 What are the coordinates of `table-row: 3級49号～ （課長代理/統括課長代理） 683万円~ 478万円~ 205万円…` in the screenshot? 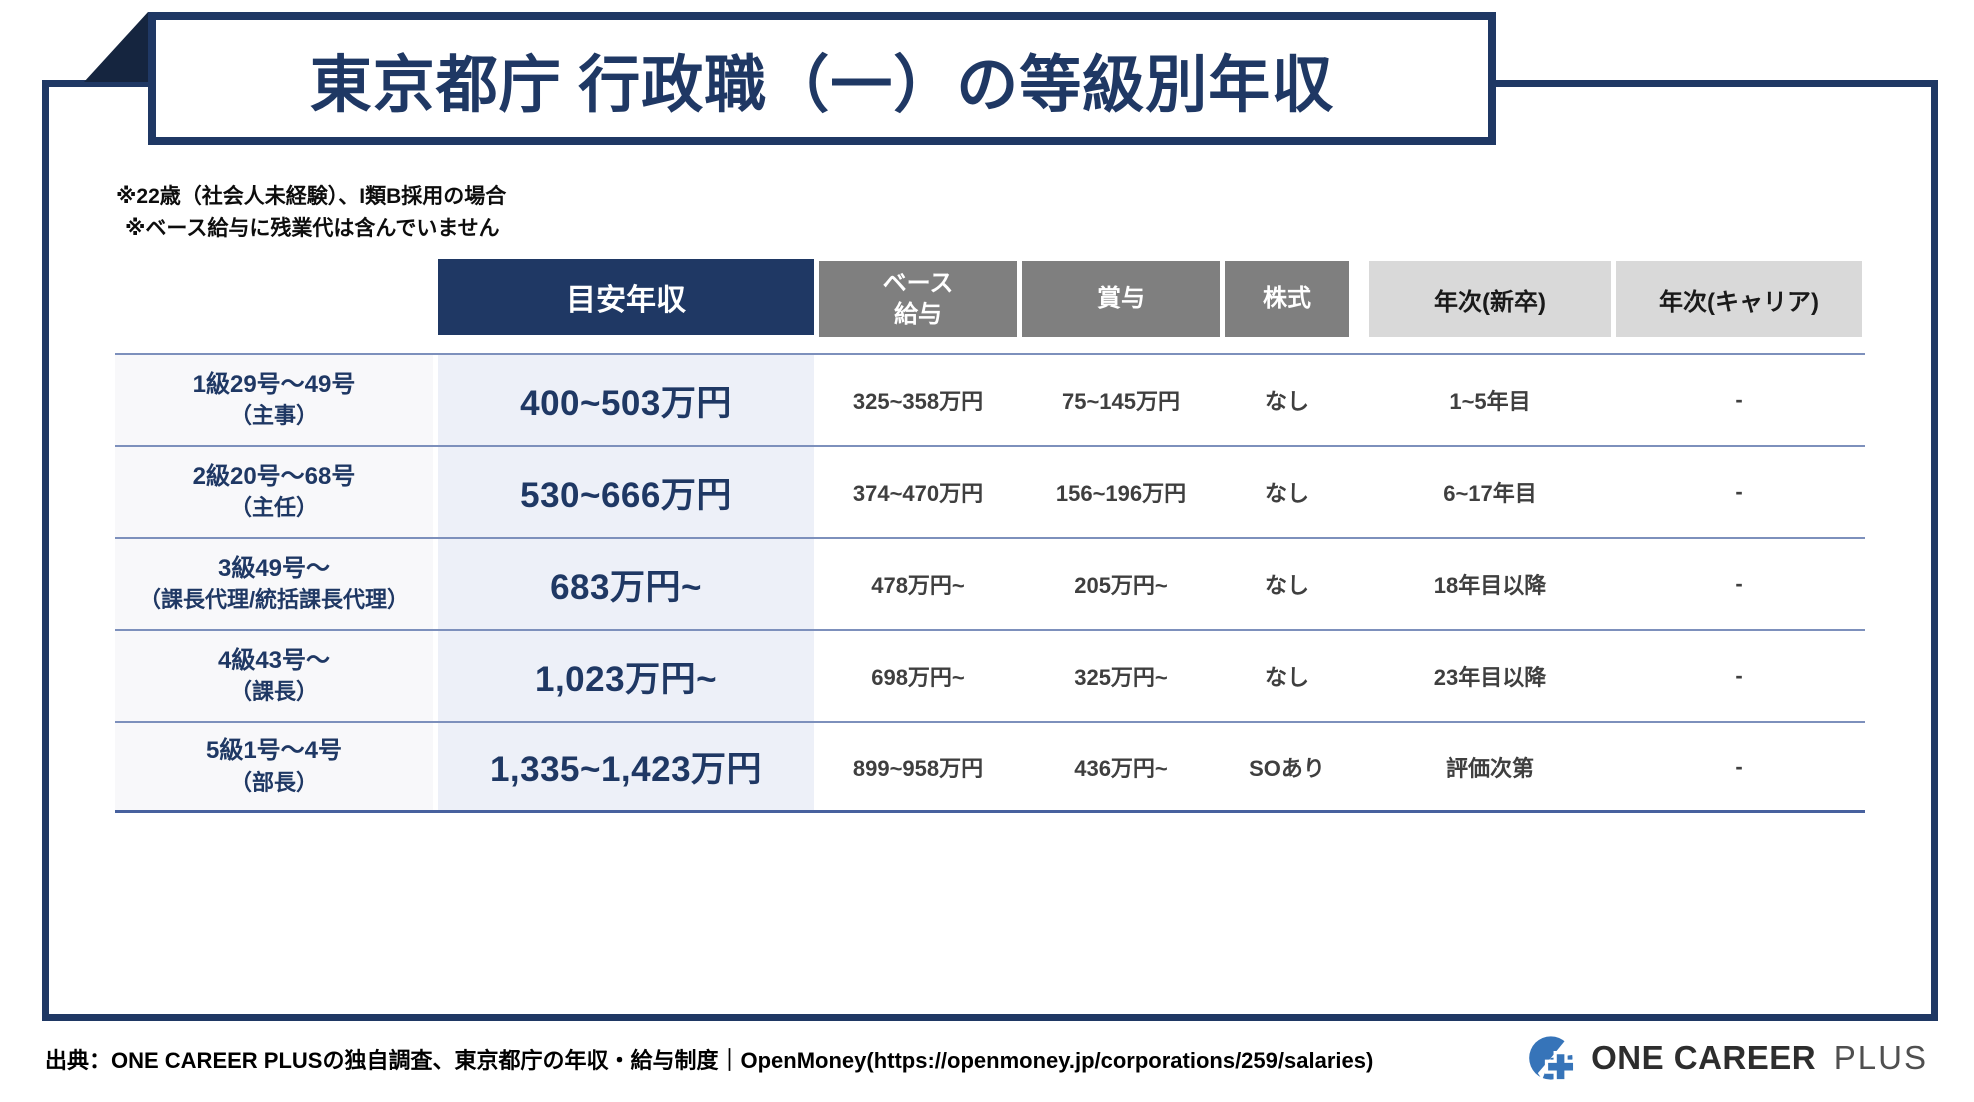 It's located at (990, 583).